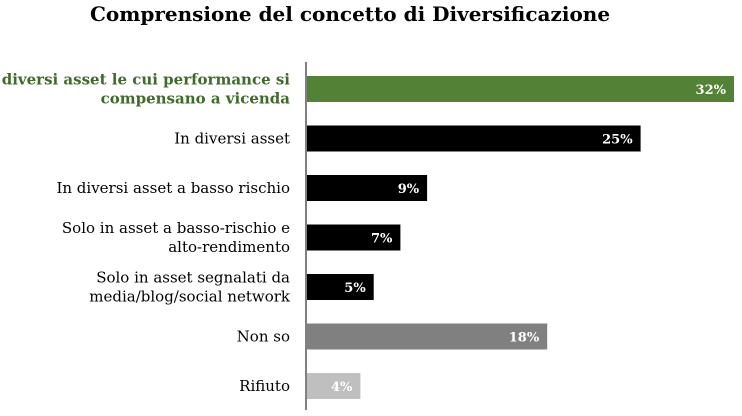 Image resolution: width=742 pixels, height=416 pixels. What do you see at coordinates (409, 189) in the screenshot?
I see `value-label-2: 9%` at bounding box center [409, 189].